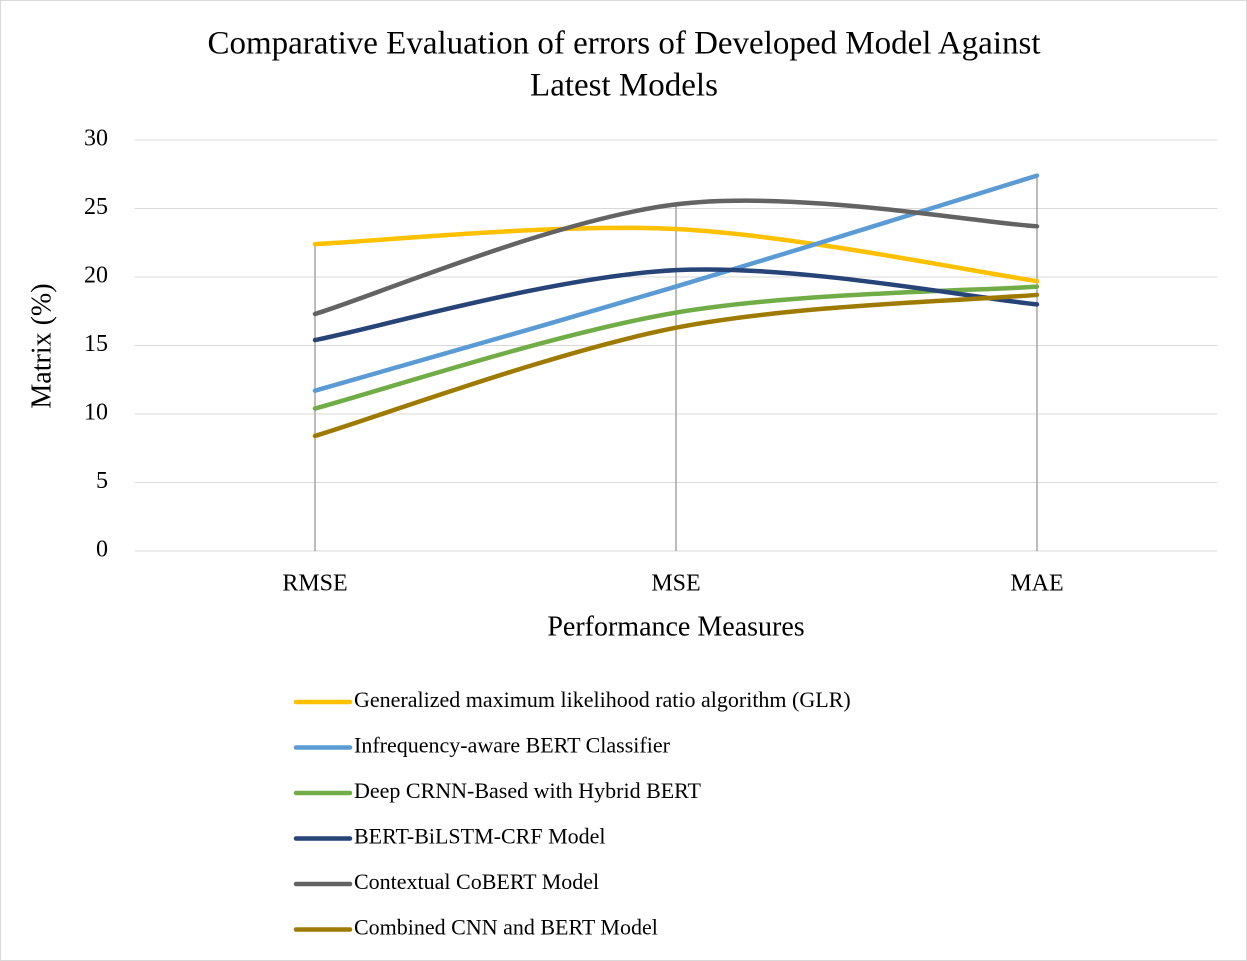  What do you see at coordinates (624, 86) in the screenshot?
I see `chart-title: Latest Models` at bounding box center [624, 86].